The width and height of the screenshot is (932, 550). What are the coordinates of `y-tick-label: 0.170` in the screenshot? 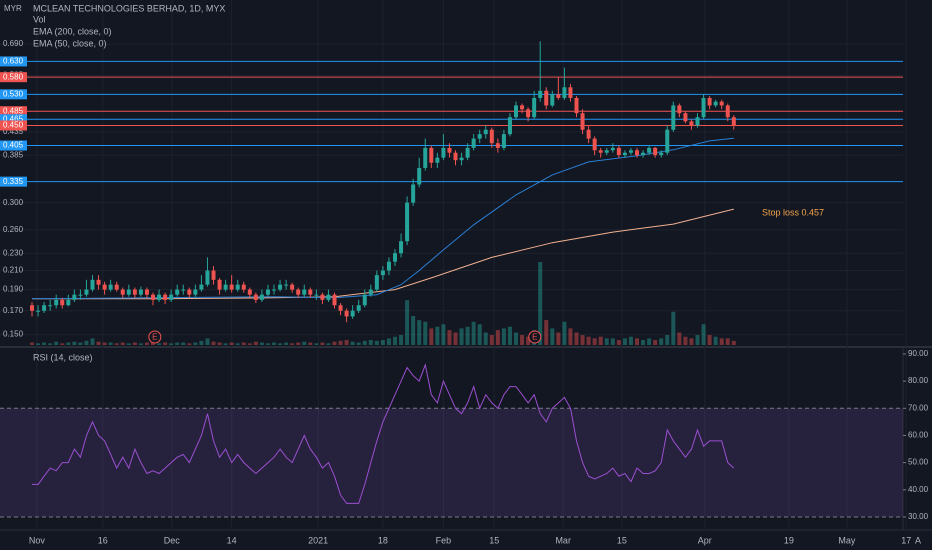 It's located at (13, 310).